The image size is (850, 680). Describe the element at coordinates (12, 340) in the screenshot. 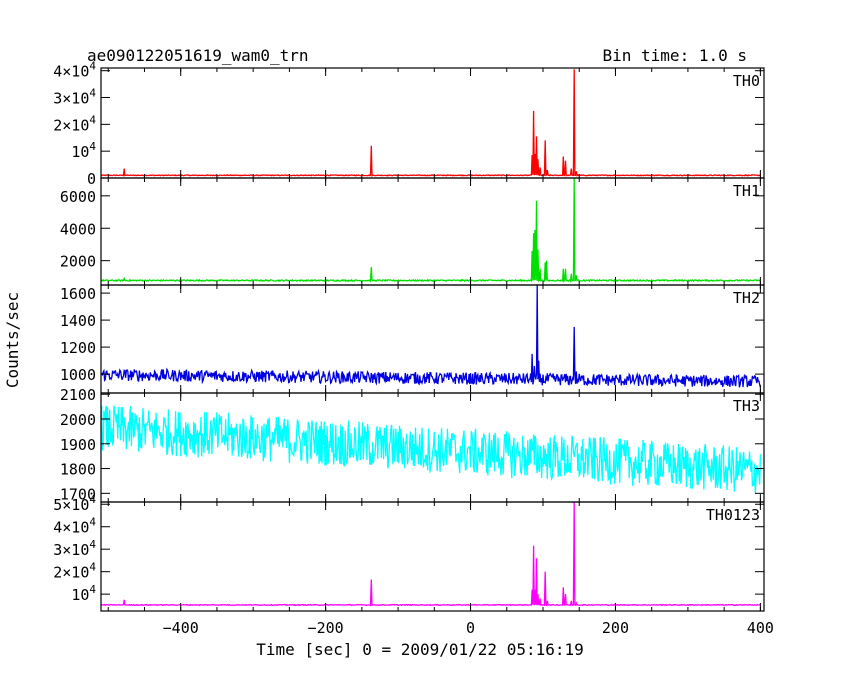

I see `y-axis-label: Counts/sec` at that location.